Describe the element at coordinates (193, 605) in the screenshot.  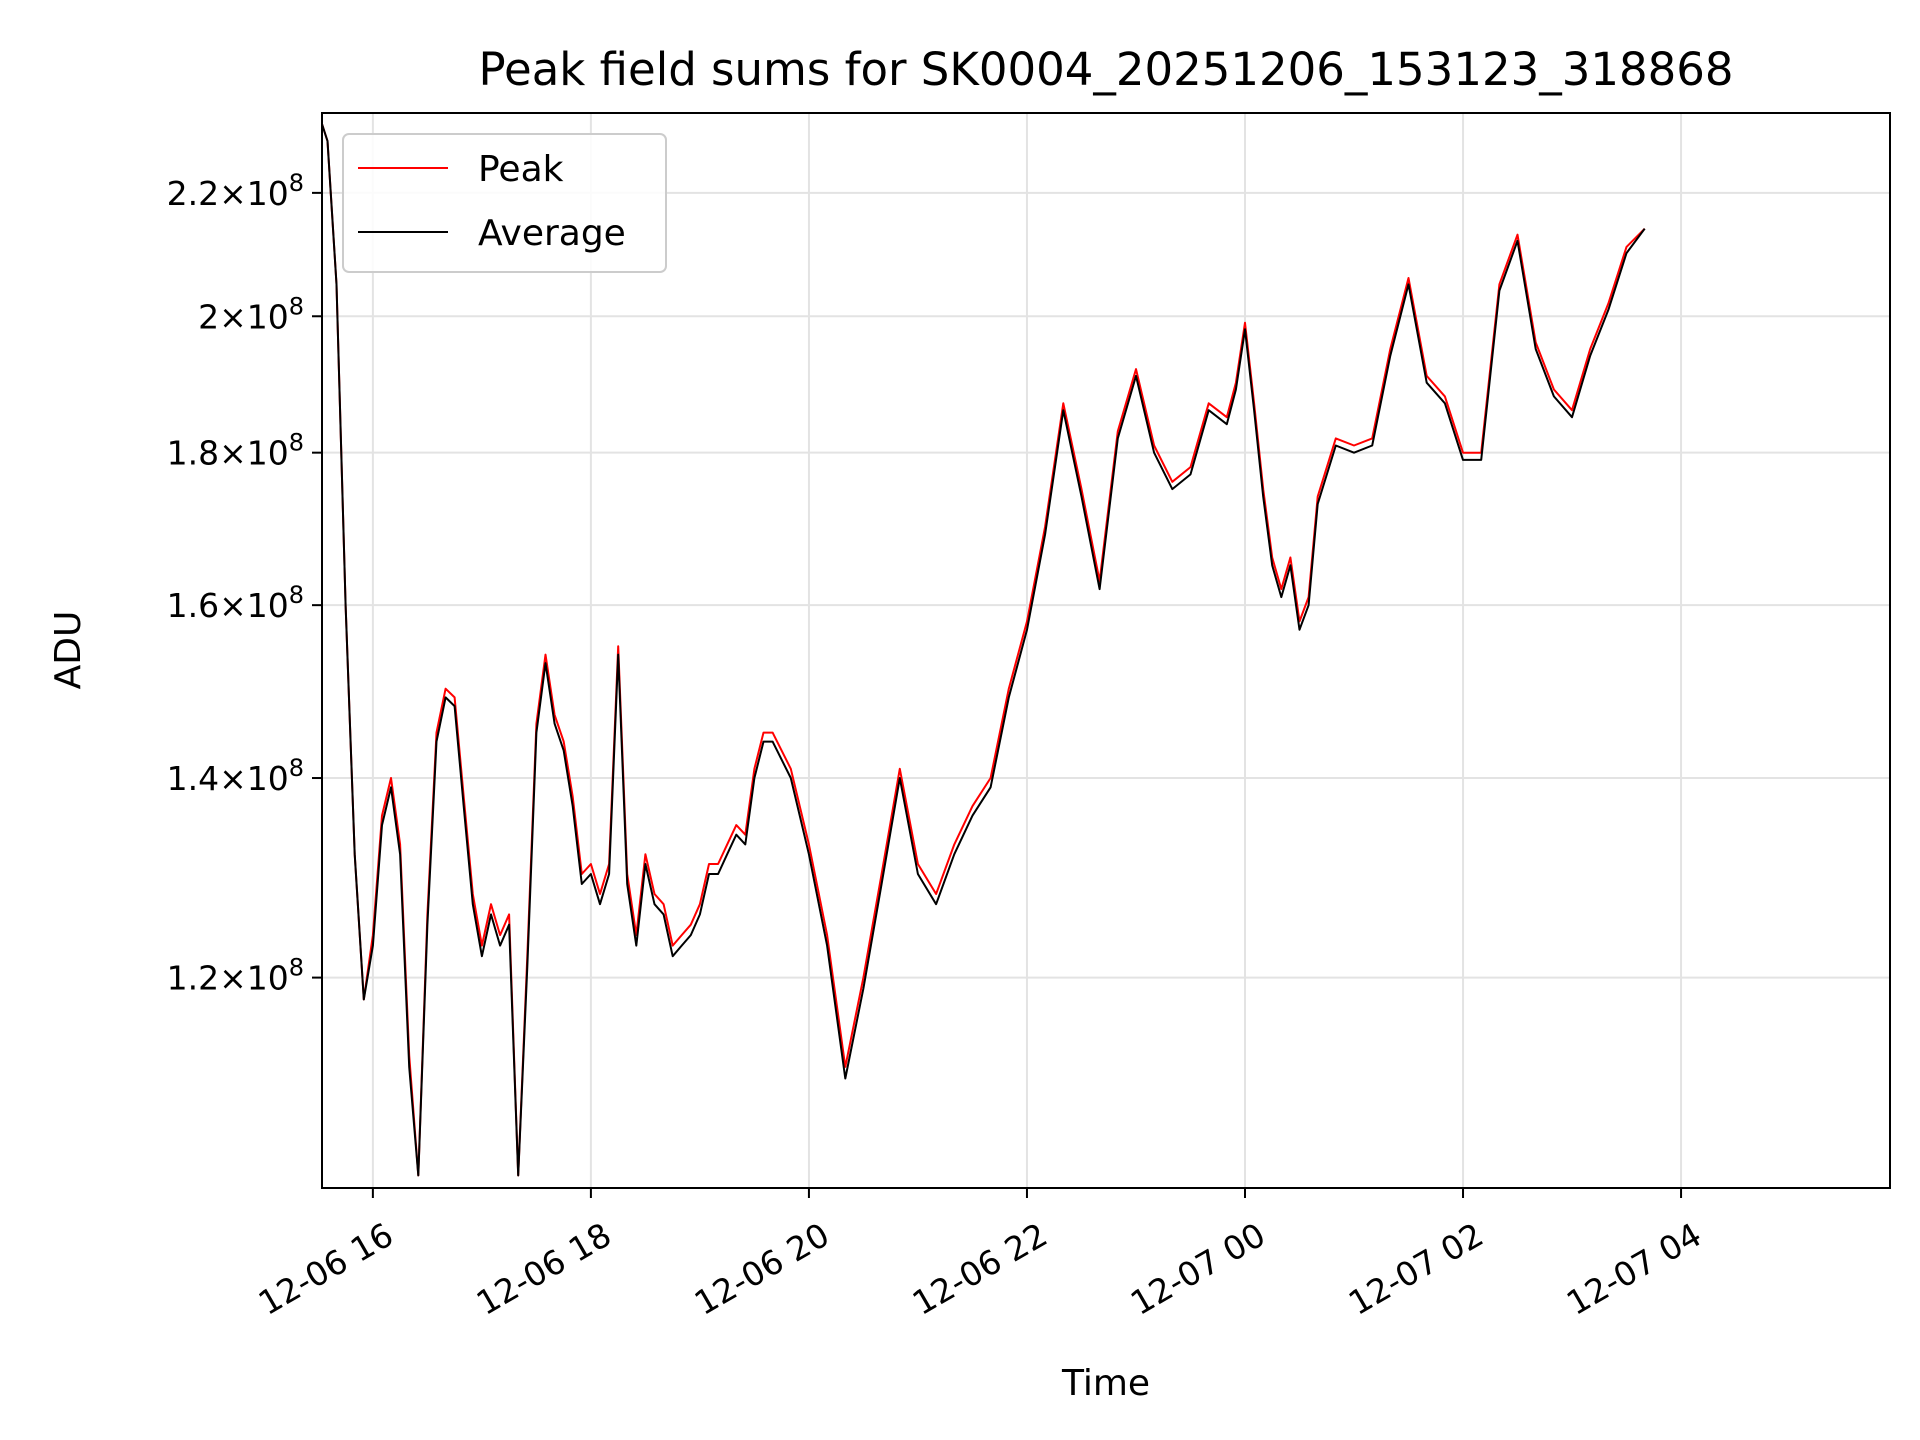
I see `y-tick-mantissa: 1.6` at that location.